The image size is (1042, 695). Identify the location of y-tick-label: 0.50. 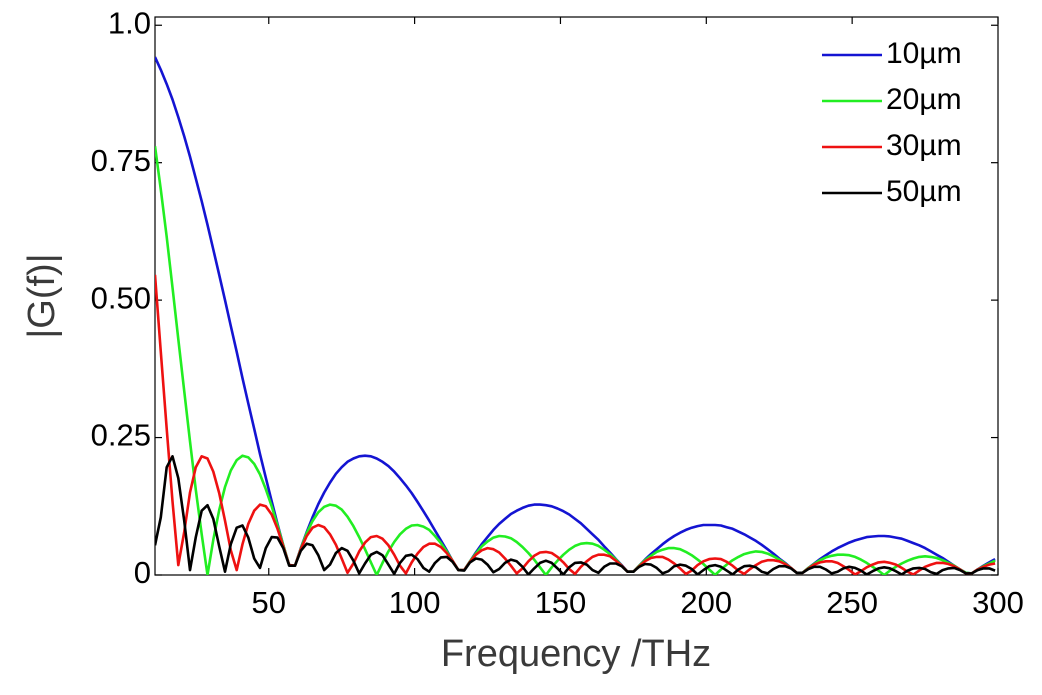
(121, 297).